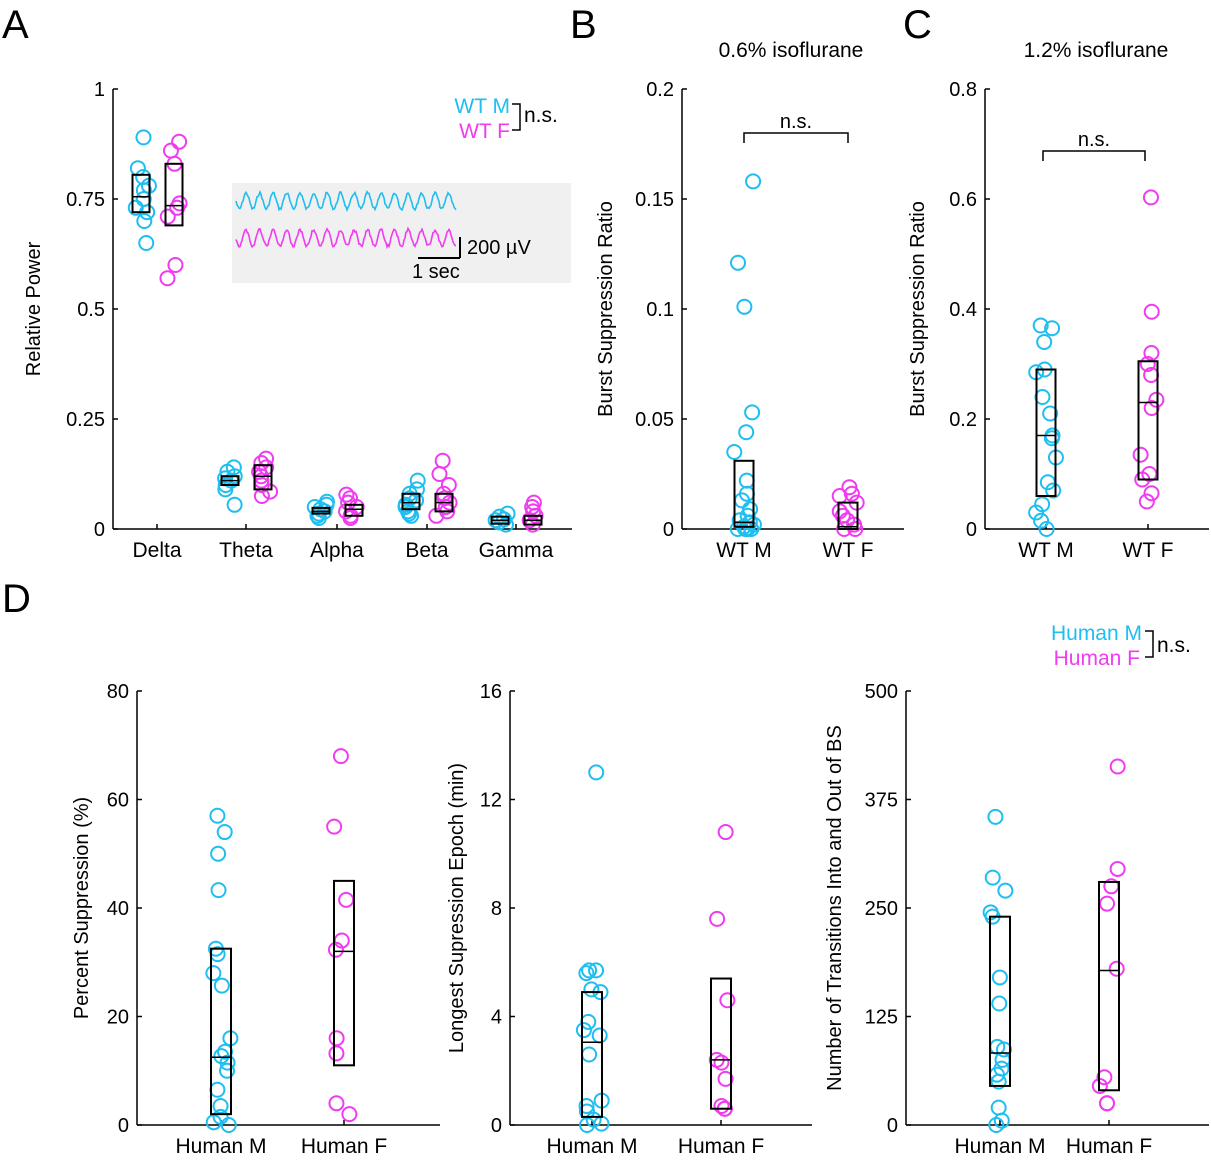 The image size is (1211, 1160). What do you see at coordinates (16, 599) in the screenshot?
I see `panel-letter-d: D` at bounding box center [16, 599].